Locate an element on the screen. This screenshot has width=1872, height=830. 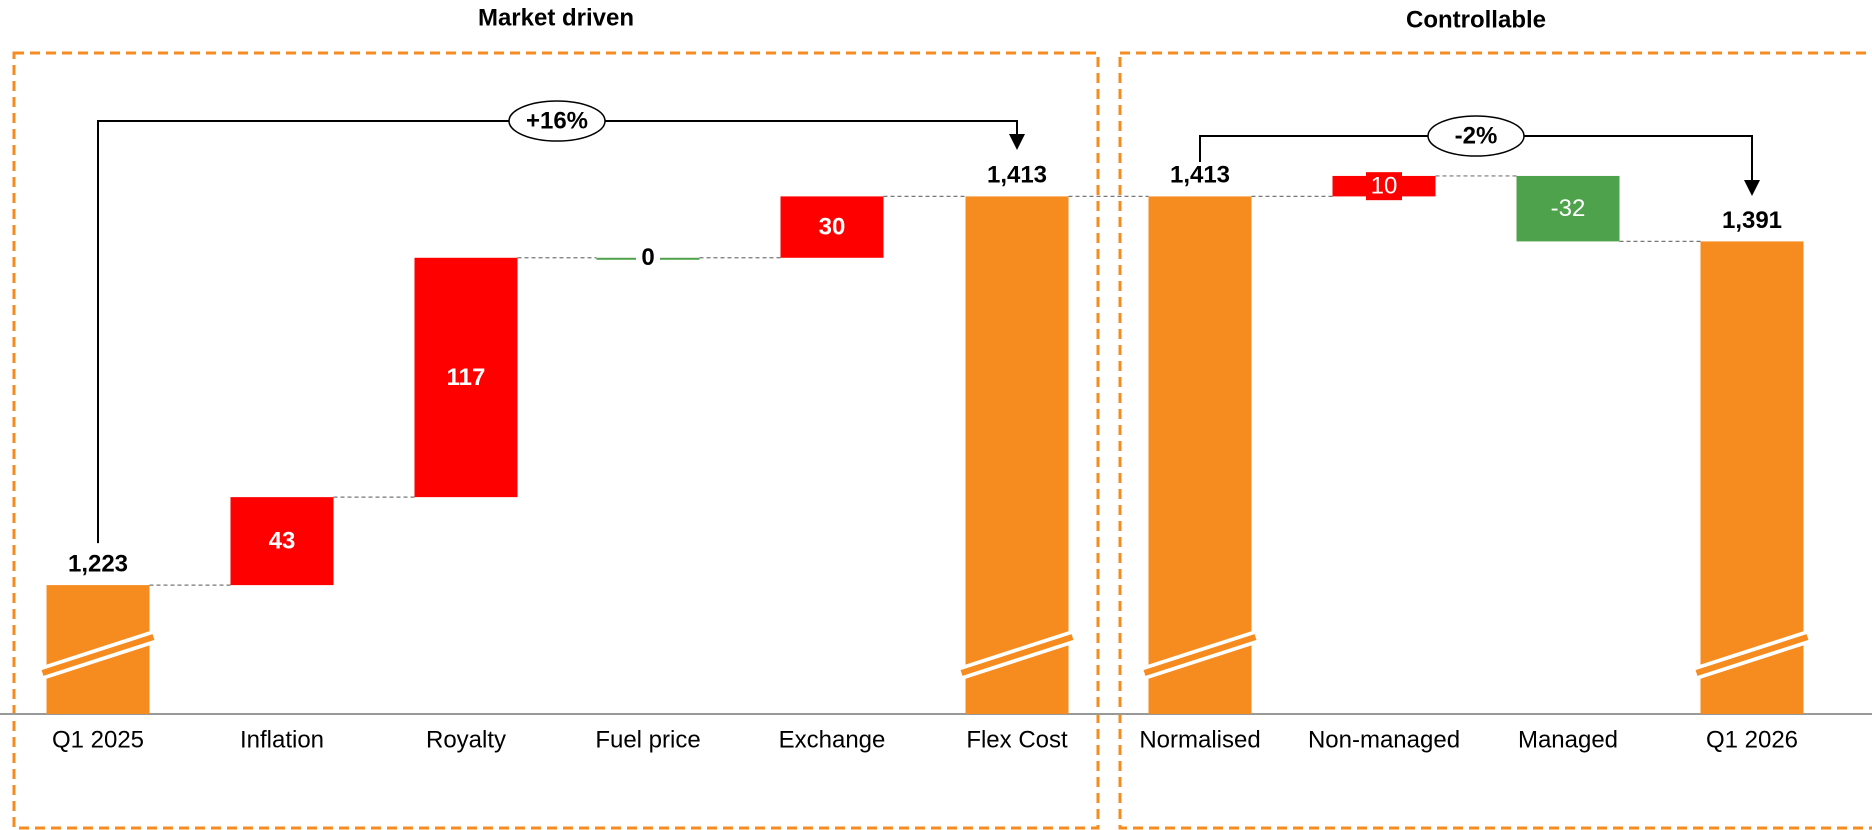
value-label: 1,223 is located at coordinates (98, 563).